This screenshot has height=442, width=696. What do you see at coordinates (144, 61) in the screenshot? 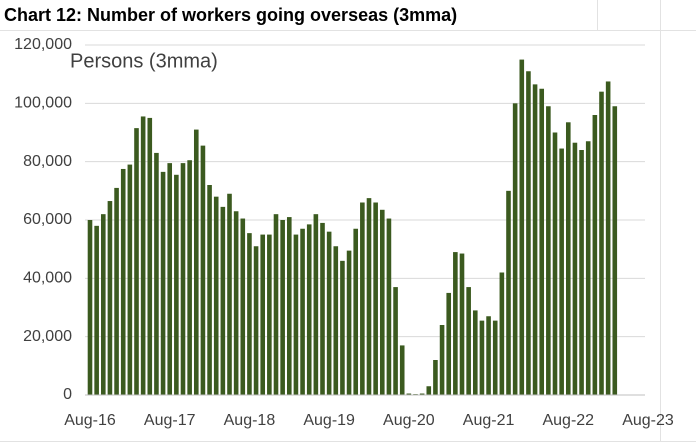
I see `annotation: Persons (3mma)` at bounding box center [144, 61].